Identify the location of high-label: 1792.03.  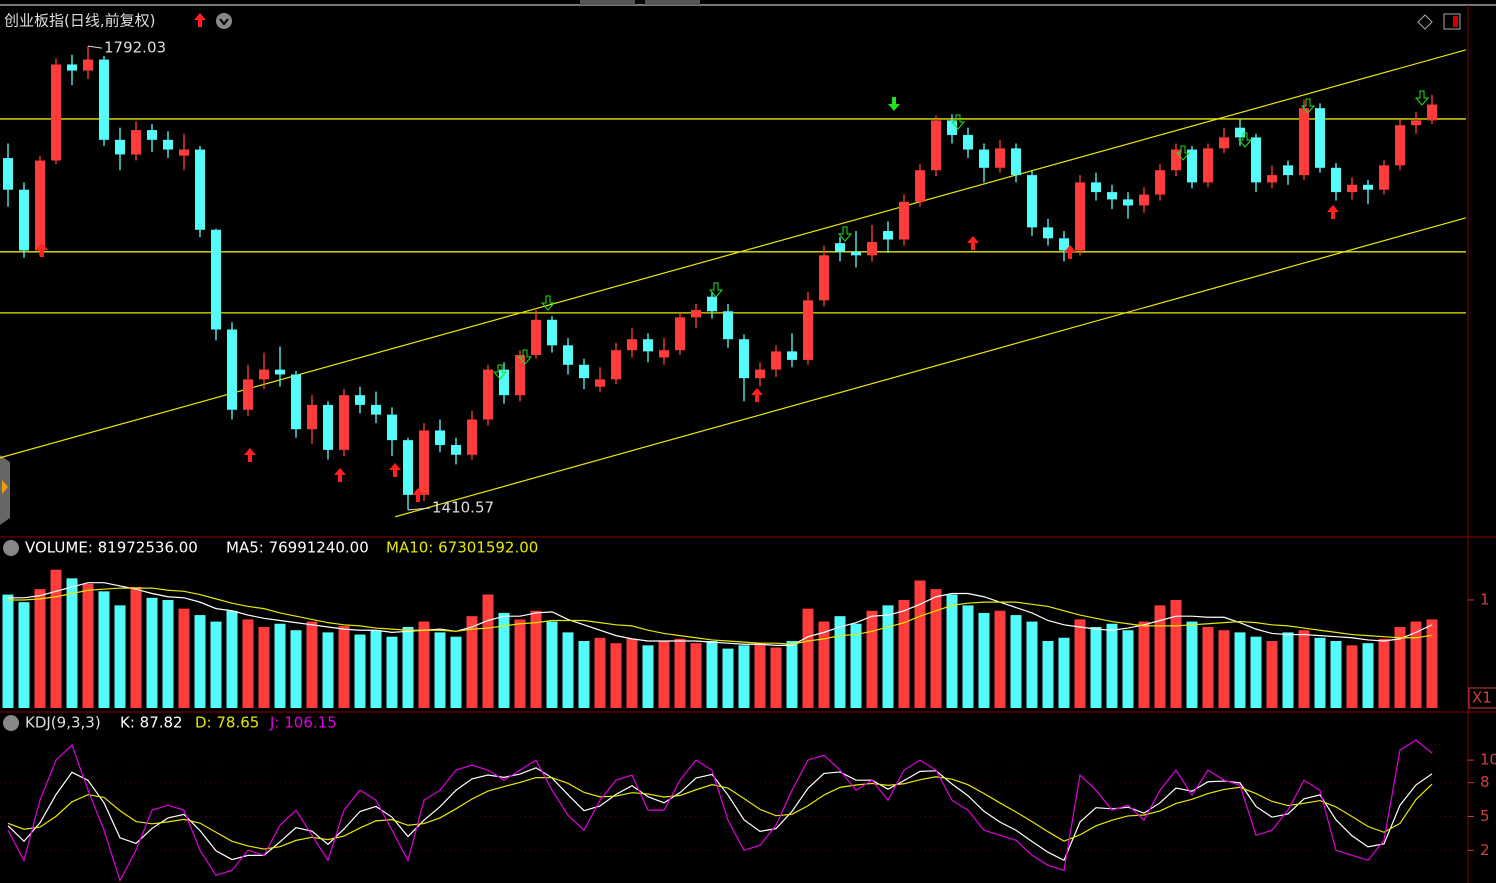
(135, 48).